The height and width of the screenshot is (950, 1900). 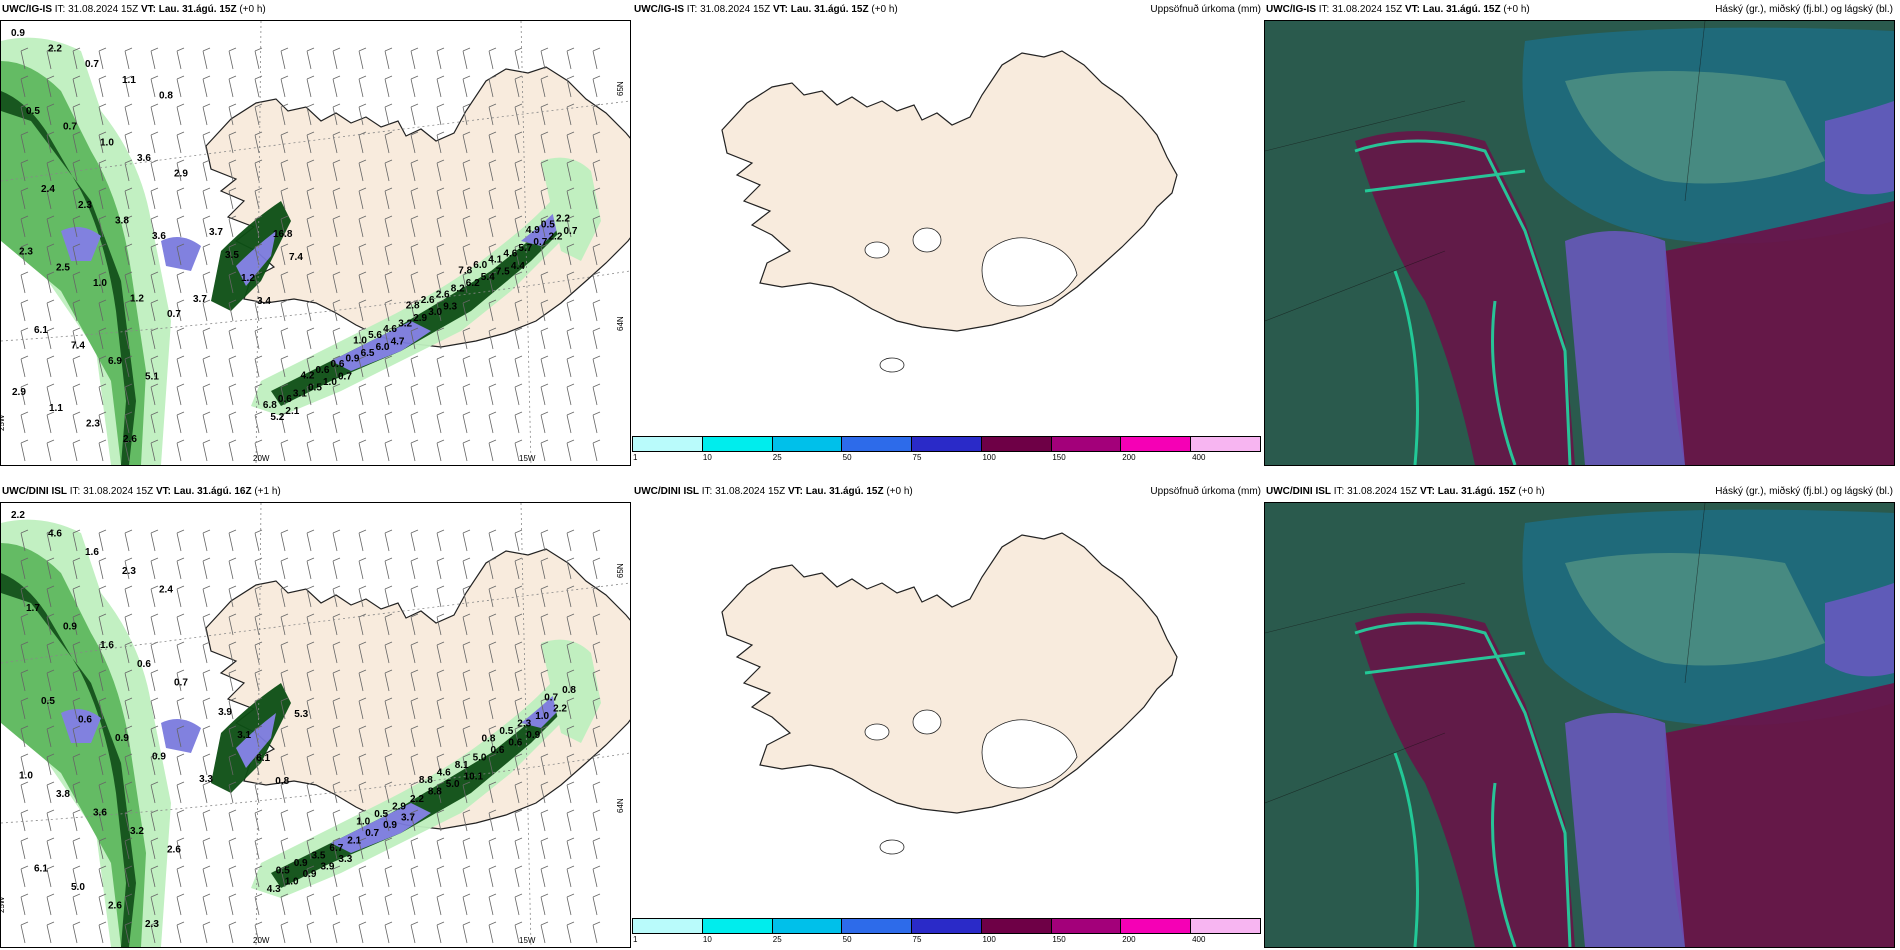 What do you see at coordinates (296, 257) in the screenshot?
I see `precip-value-label: 7.4` at bounding box center [296, 257].